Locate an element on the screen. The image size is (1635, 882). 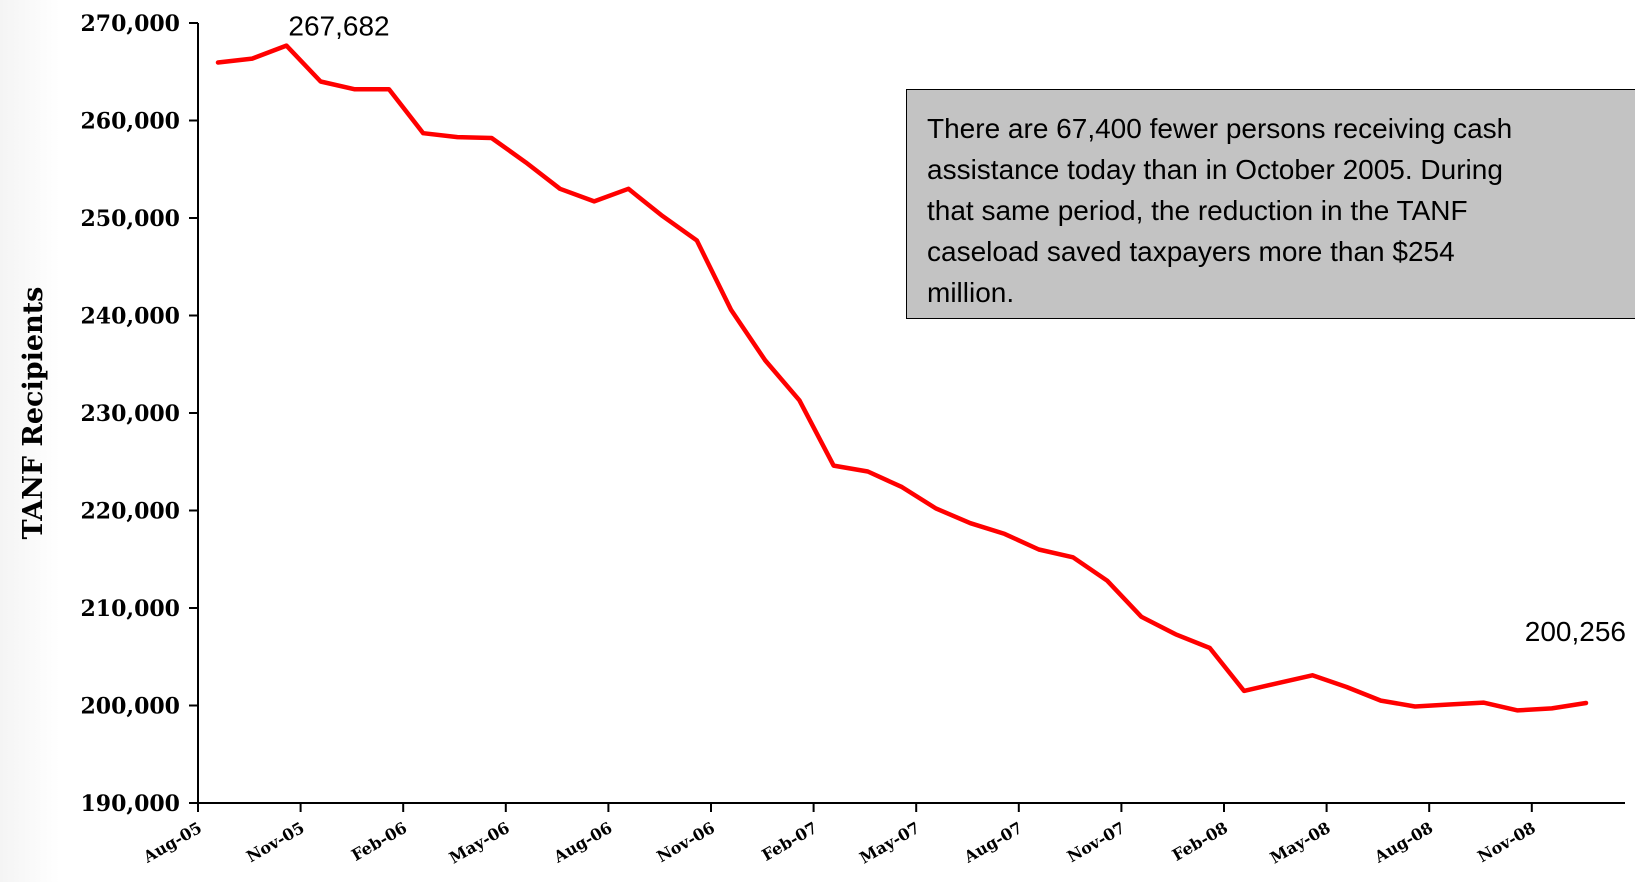
data-label: 267,682 is located at coordinates (338, 26).